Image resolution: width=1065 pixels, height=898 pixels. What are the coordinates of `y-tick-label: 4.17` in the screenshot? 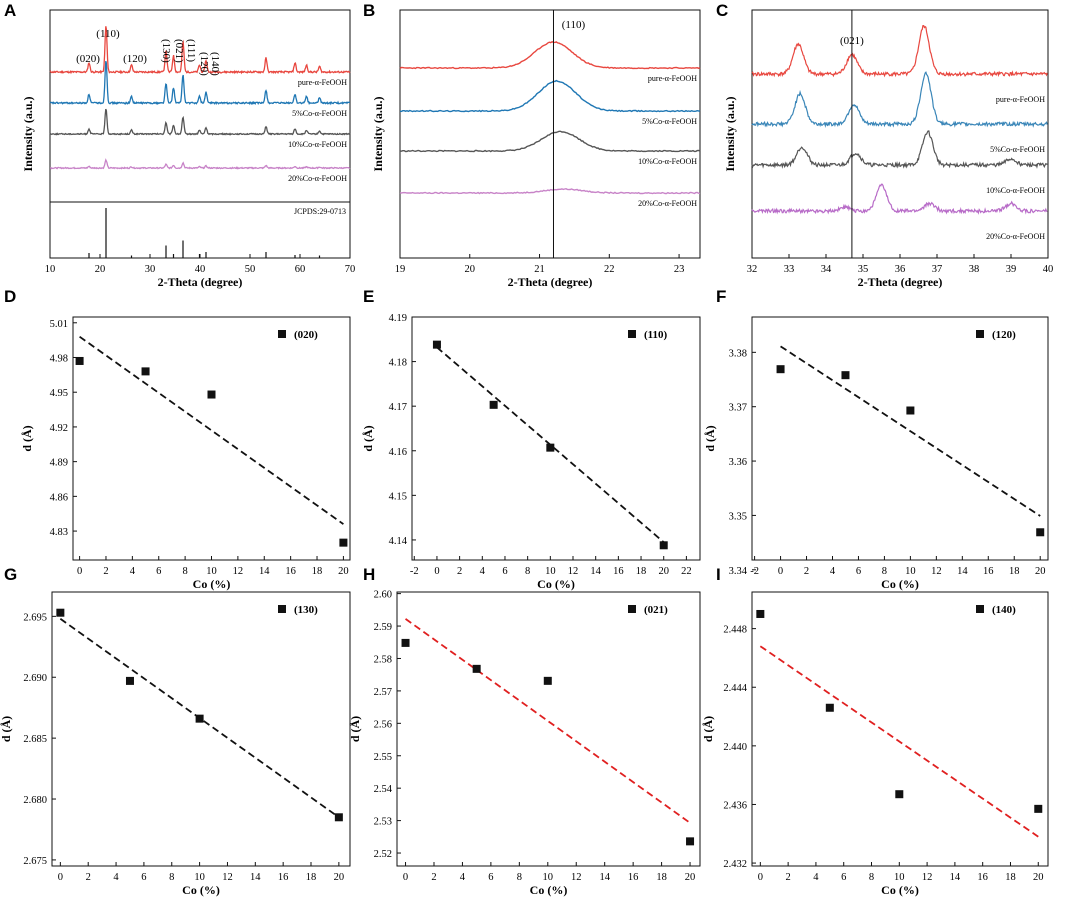 It's located at (398, 407).